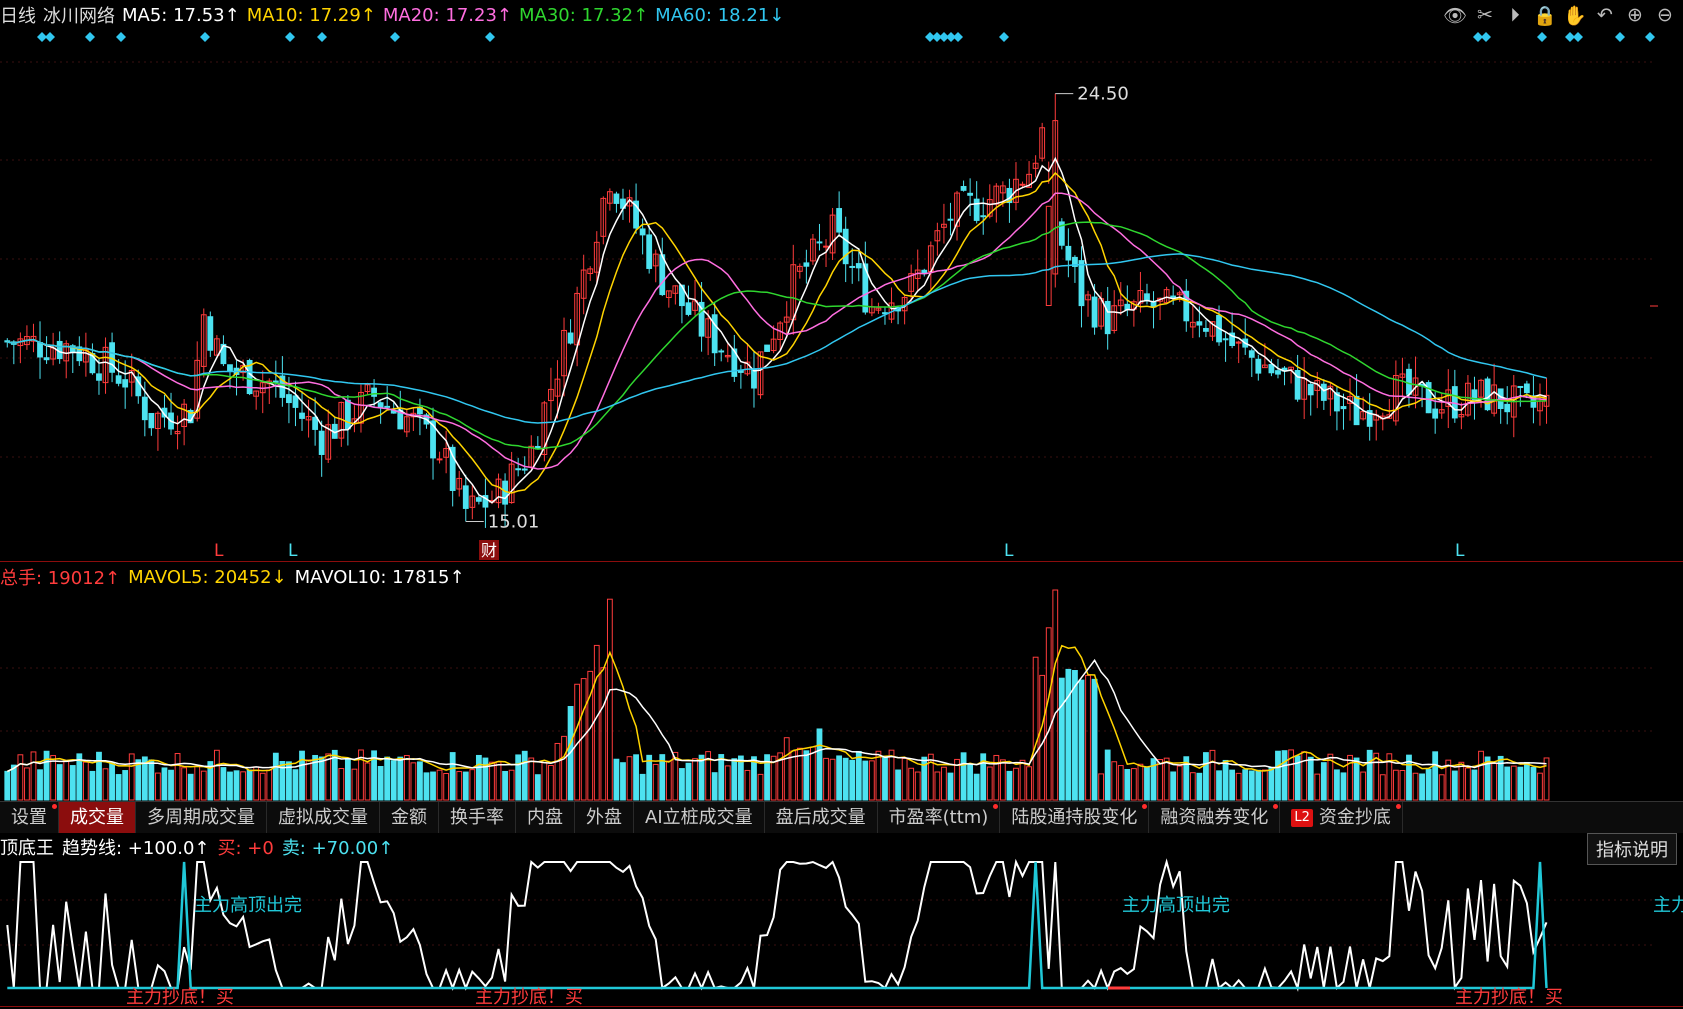 The width and height of the screenshot is (1683, 1009). I want to click on tab-6: 内盘, so click(545, 817).